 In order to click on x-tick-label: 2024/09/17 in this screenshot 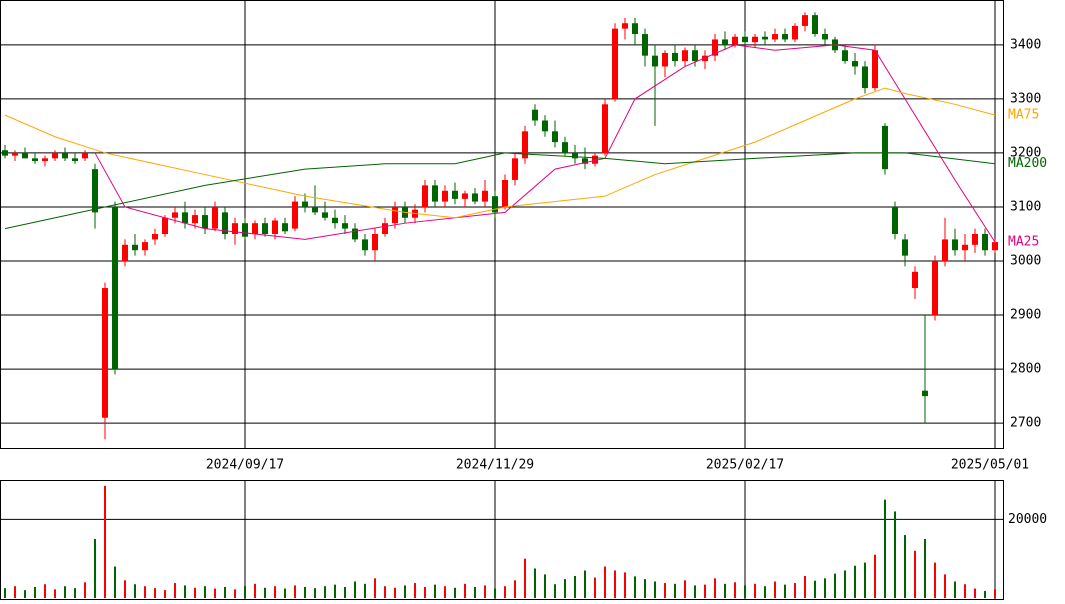, I will do `click(245, 465)`.